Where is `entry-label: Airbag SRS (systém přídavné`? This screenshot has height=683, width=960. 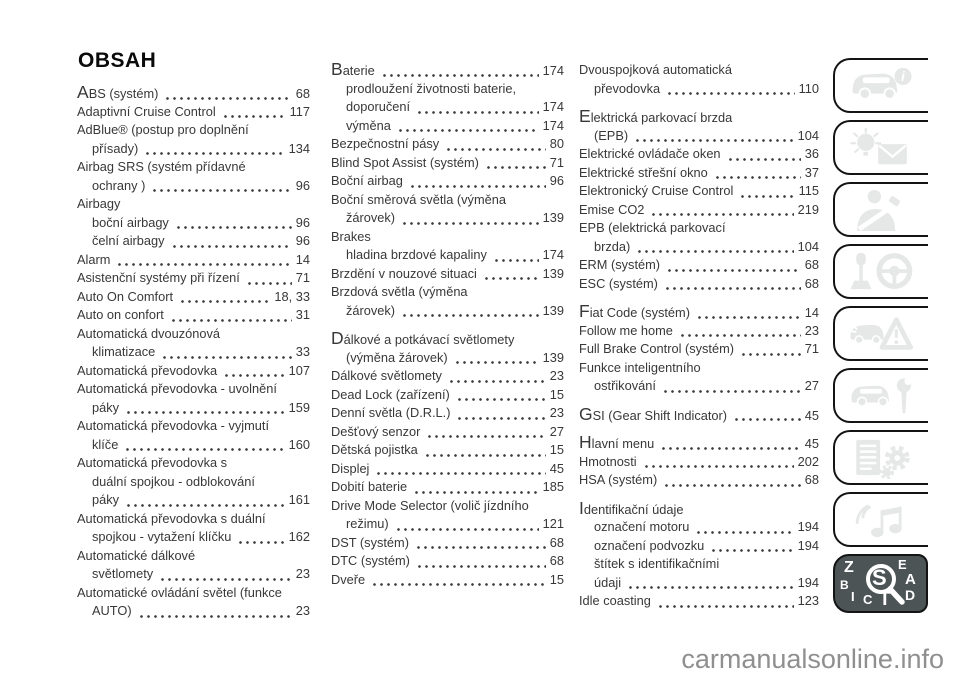
entry-label: Airbag SRS (systém přídavné is located at coordinates (161, 166).